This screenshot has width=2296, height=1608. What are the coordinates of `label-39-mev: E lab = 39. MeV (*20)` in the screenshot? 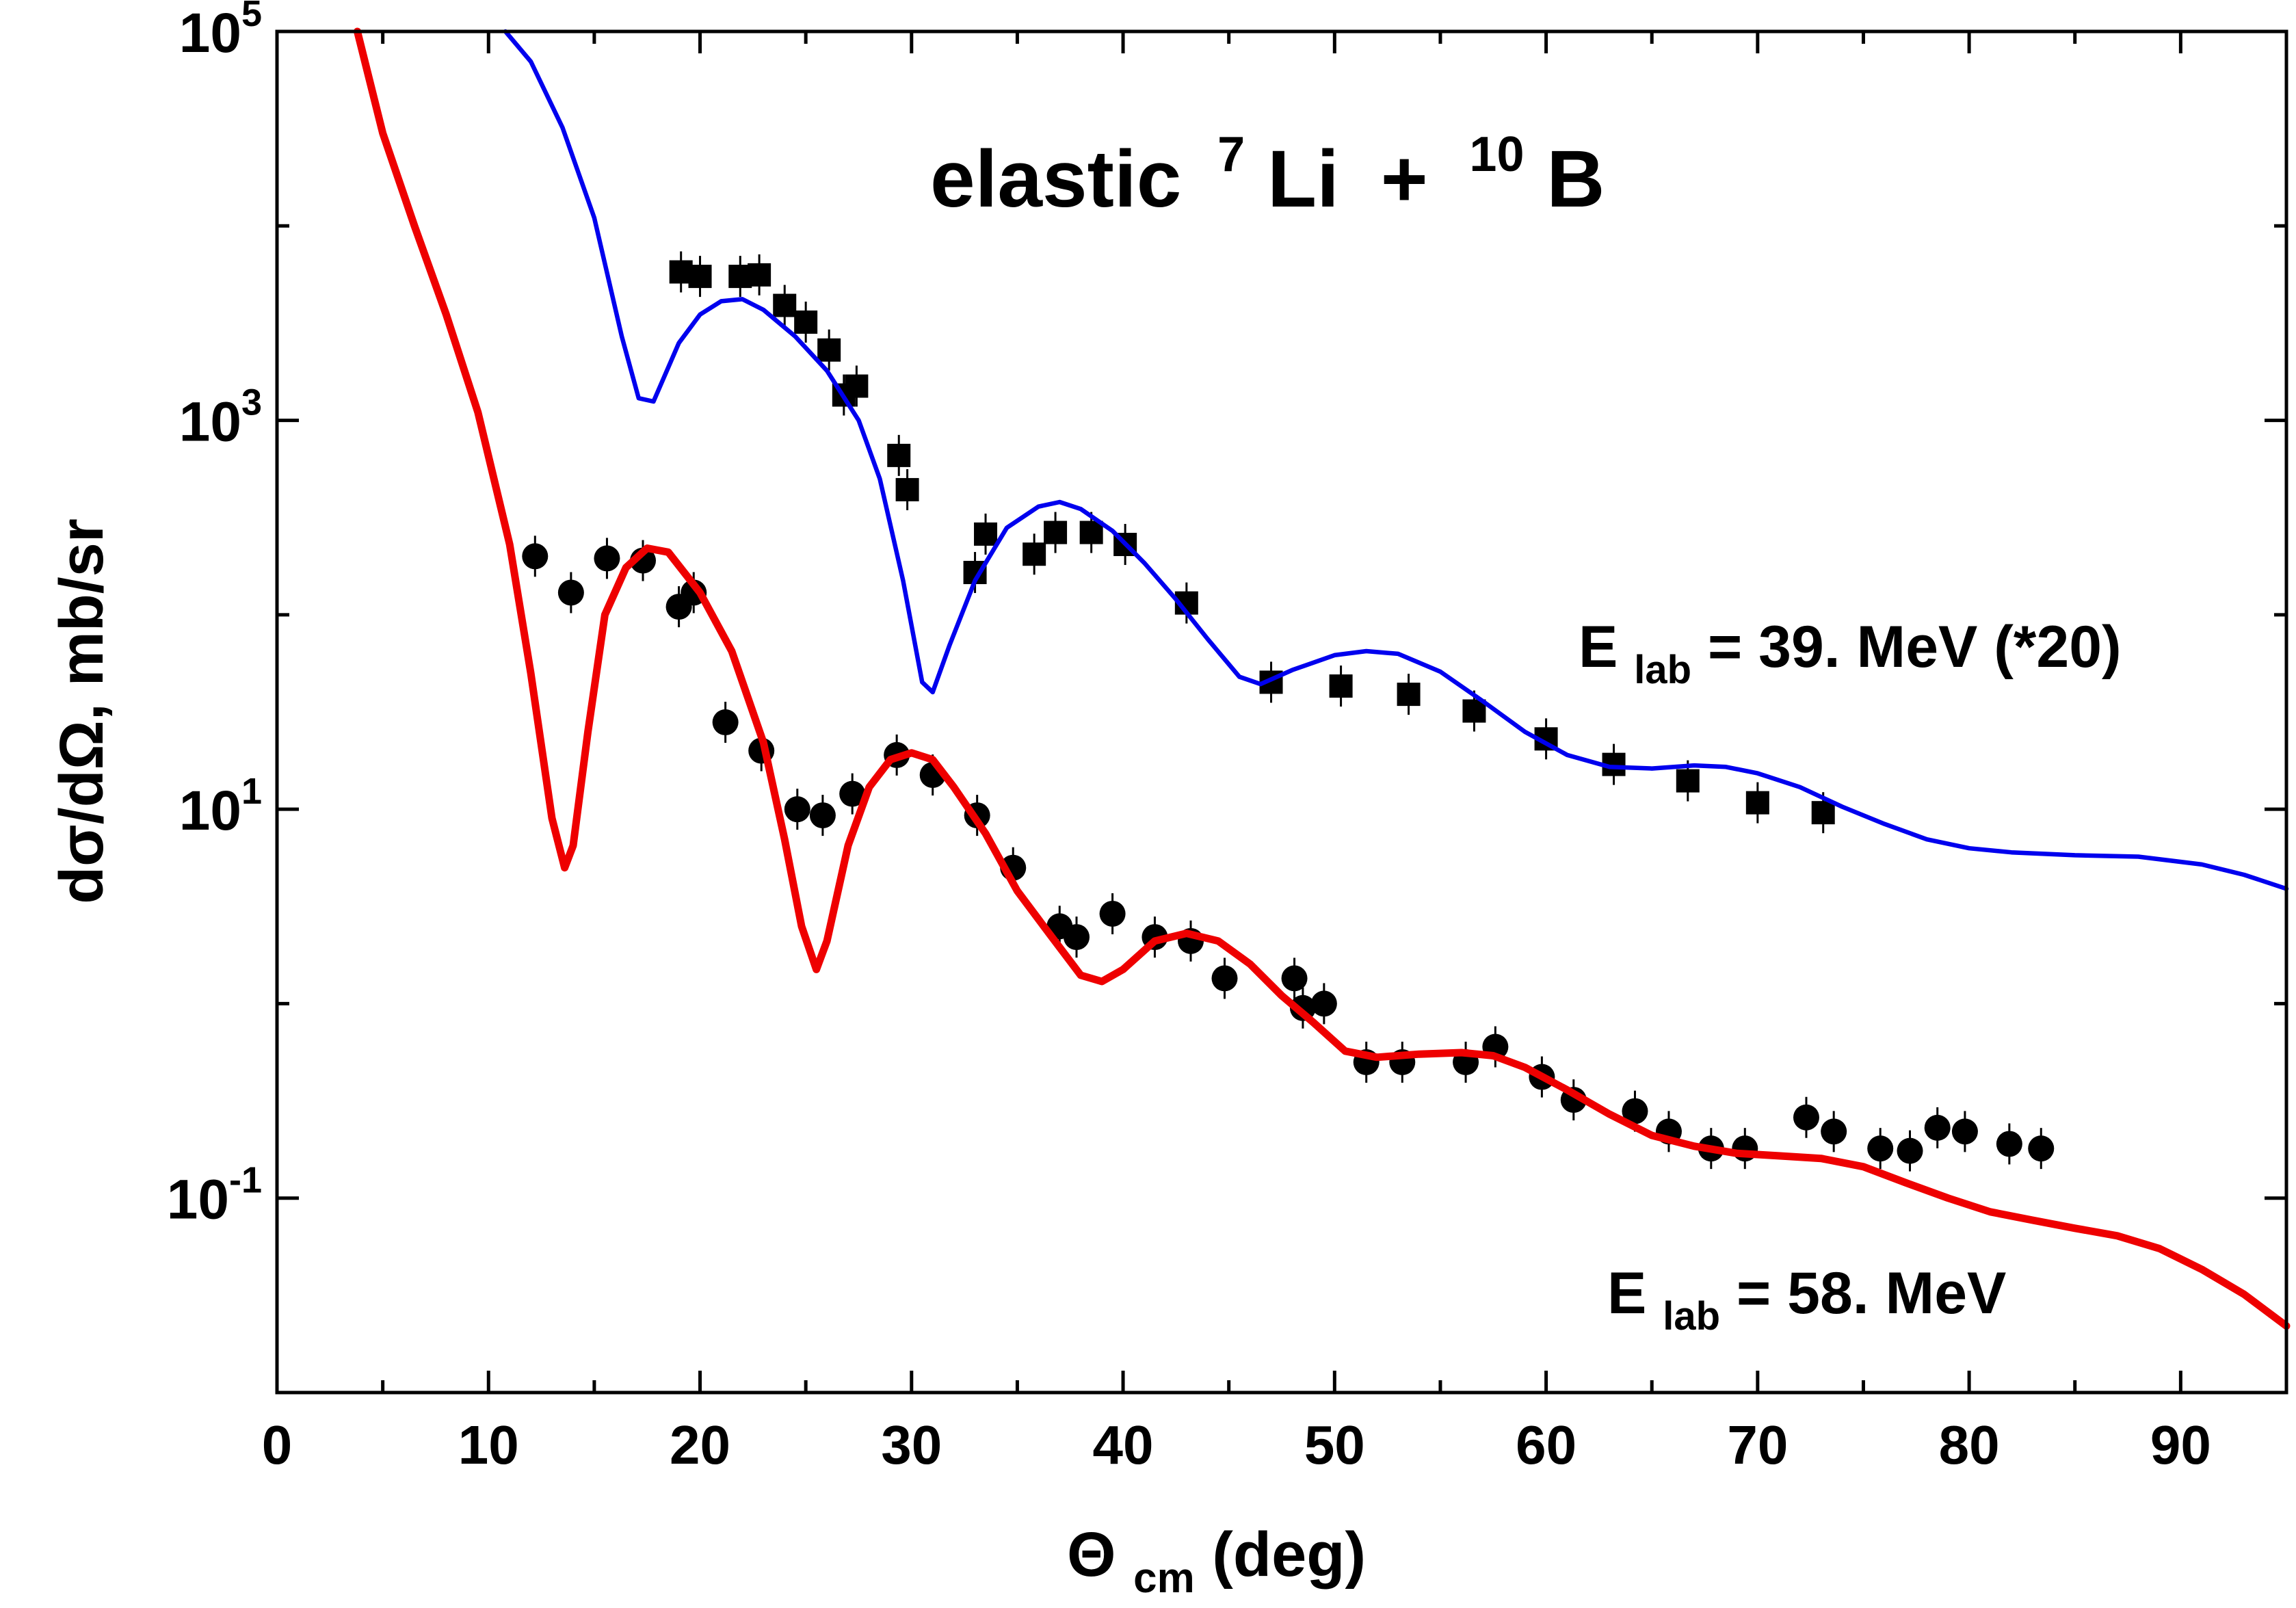 It's located at (1850, 655).